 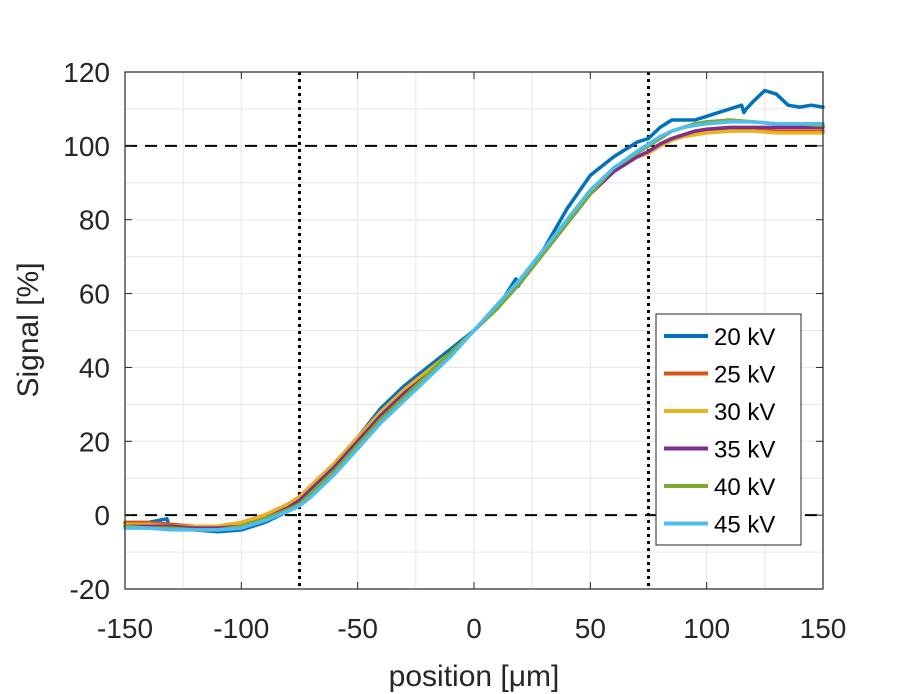 What do you see at coordinates (94, 441) in the screenshot?
I see `y-tick-label: 20` at bounding box center [94, 441].